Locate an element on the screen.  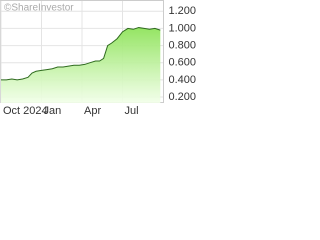
y-tick-label: 1.200 is located at coordinates (182, 11).